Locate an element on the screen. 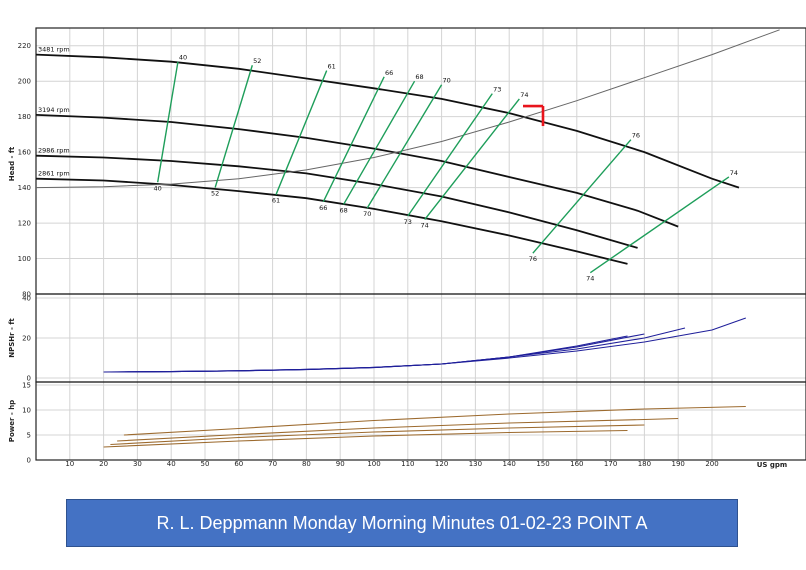 Image resolution: width=806 pixels, height=570 pixels. efficiency-label-bottom: 66 is located at coordinates (323, 208).